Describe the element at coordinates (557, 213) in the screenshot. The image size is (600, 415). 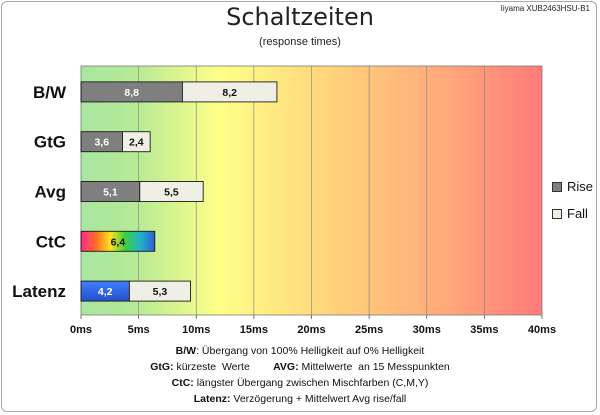
I see `legend-swatch-fall` at that location.